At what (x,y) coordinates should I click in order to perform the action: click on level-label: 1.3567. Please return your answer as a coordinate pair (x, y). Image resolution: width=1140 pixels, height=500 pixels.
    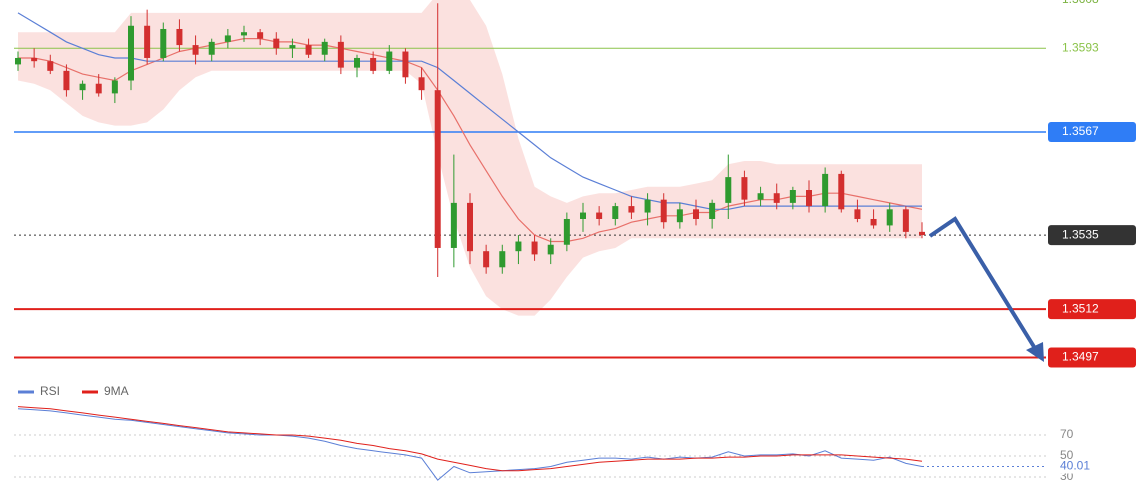
    Looking at the image, I should click on (1080, 131).